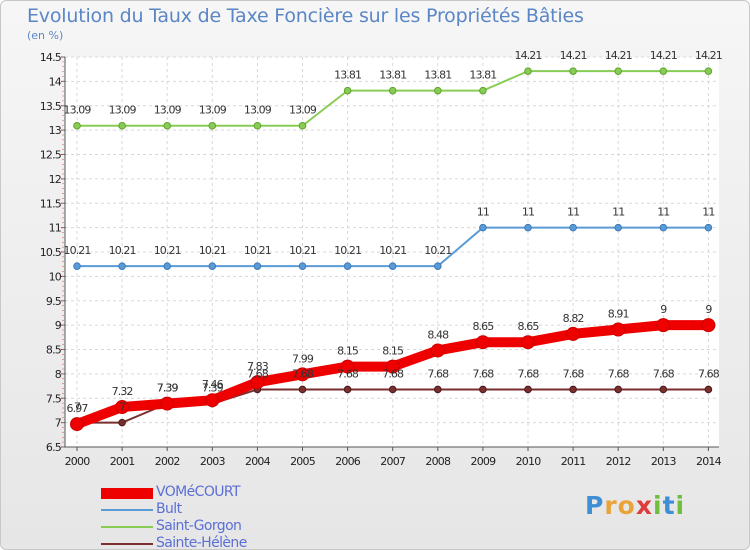 Image resolution: width=750 pixels, height=550 pixels. I want to click on data-label: 14.21, so click(618, 55).